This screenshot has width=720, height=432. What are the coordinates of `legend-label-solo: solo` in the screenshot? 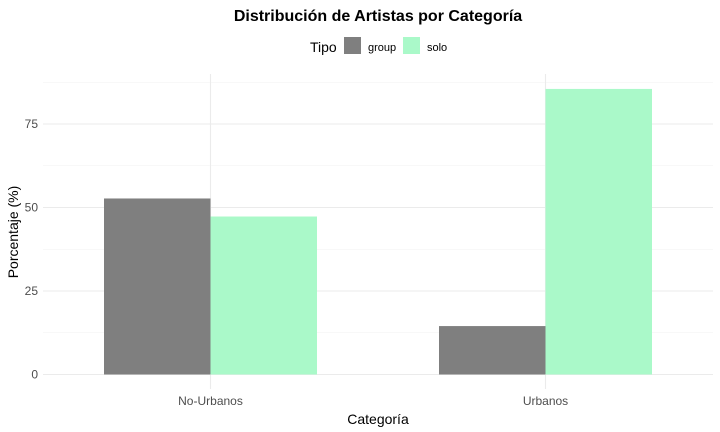 It's located at (437, 48).